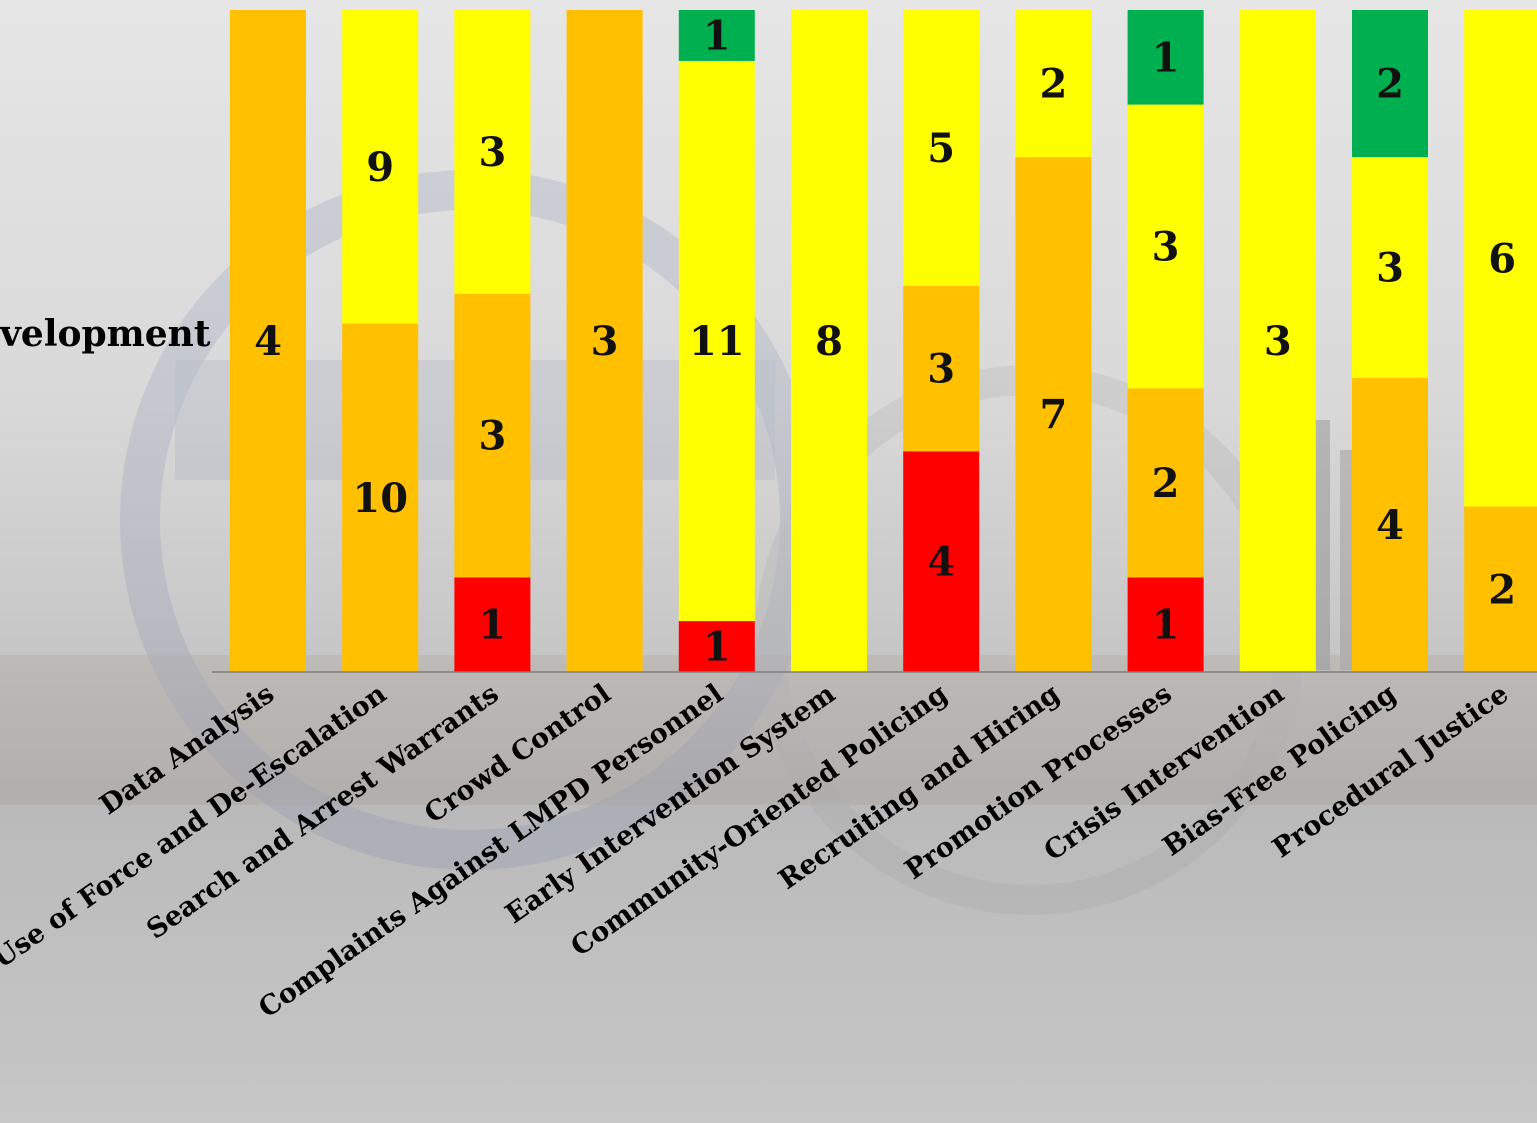 The height and width of the screenshot is (1123, 1537). I want to click on data-label-bias-free-policing-2: 3, so click(1390, 267).